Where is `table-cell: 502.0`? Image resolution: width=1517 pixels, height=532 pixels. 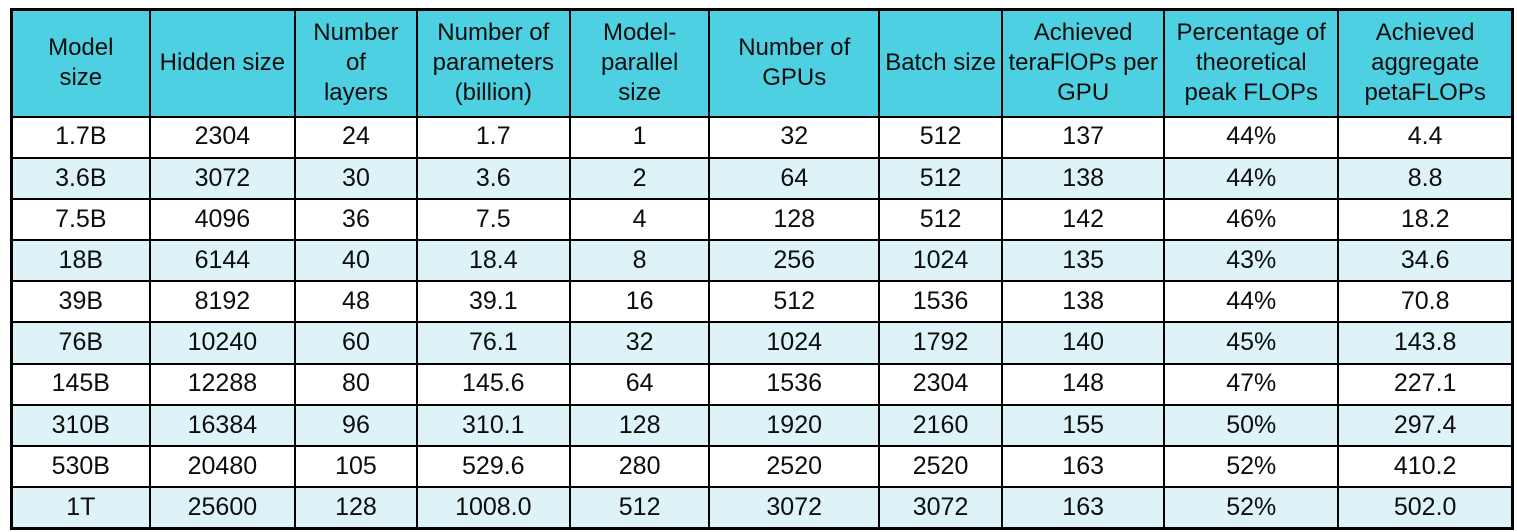
table-cell: 502.0 is located at coordinates (1425, 508).